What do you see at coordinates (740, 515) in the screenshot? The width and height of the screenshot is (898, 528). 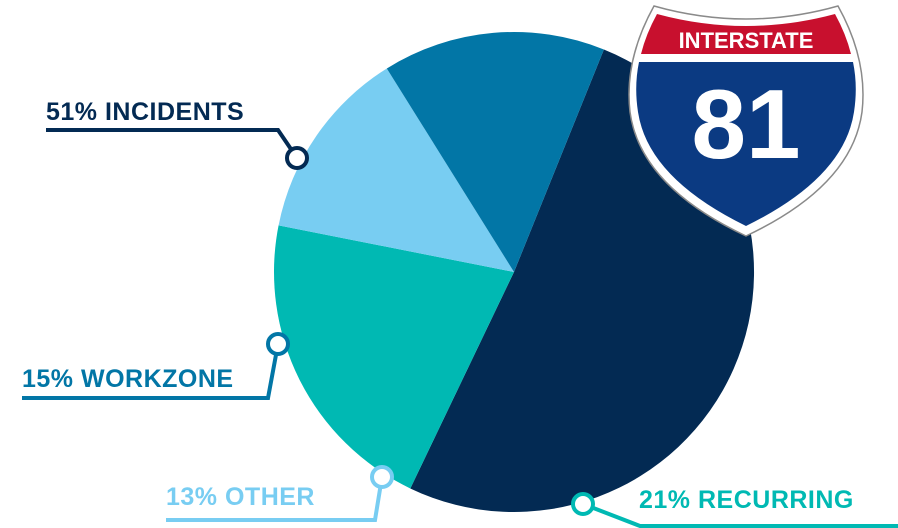 I see `leader-line-recurring` at bounding box center [740, 515].